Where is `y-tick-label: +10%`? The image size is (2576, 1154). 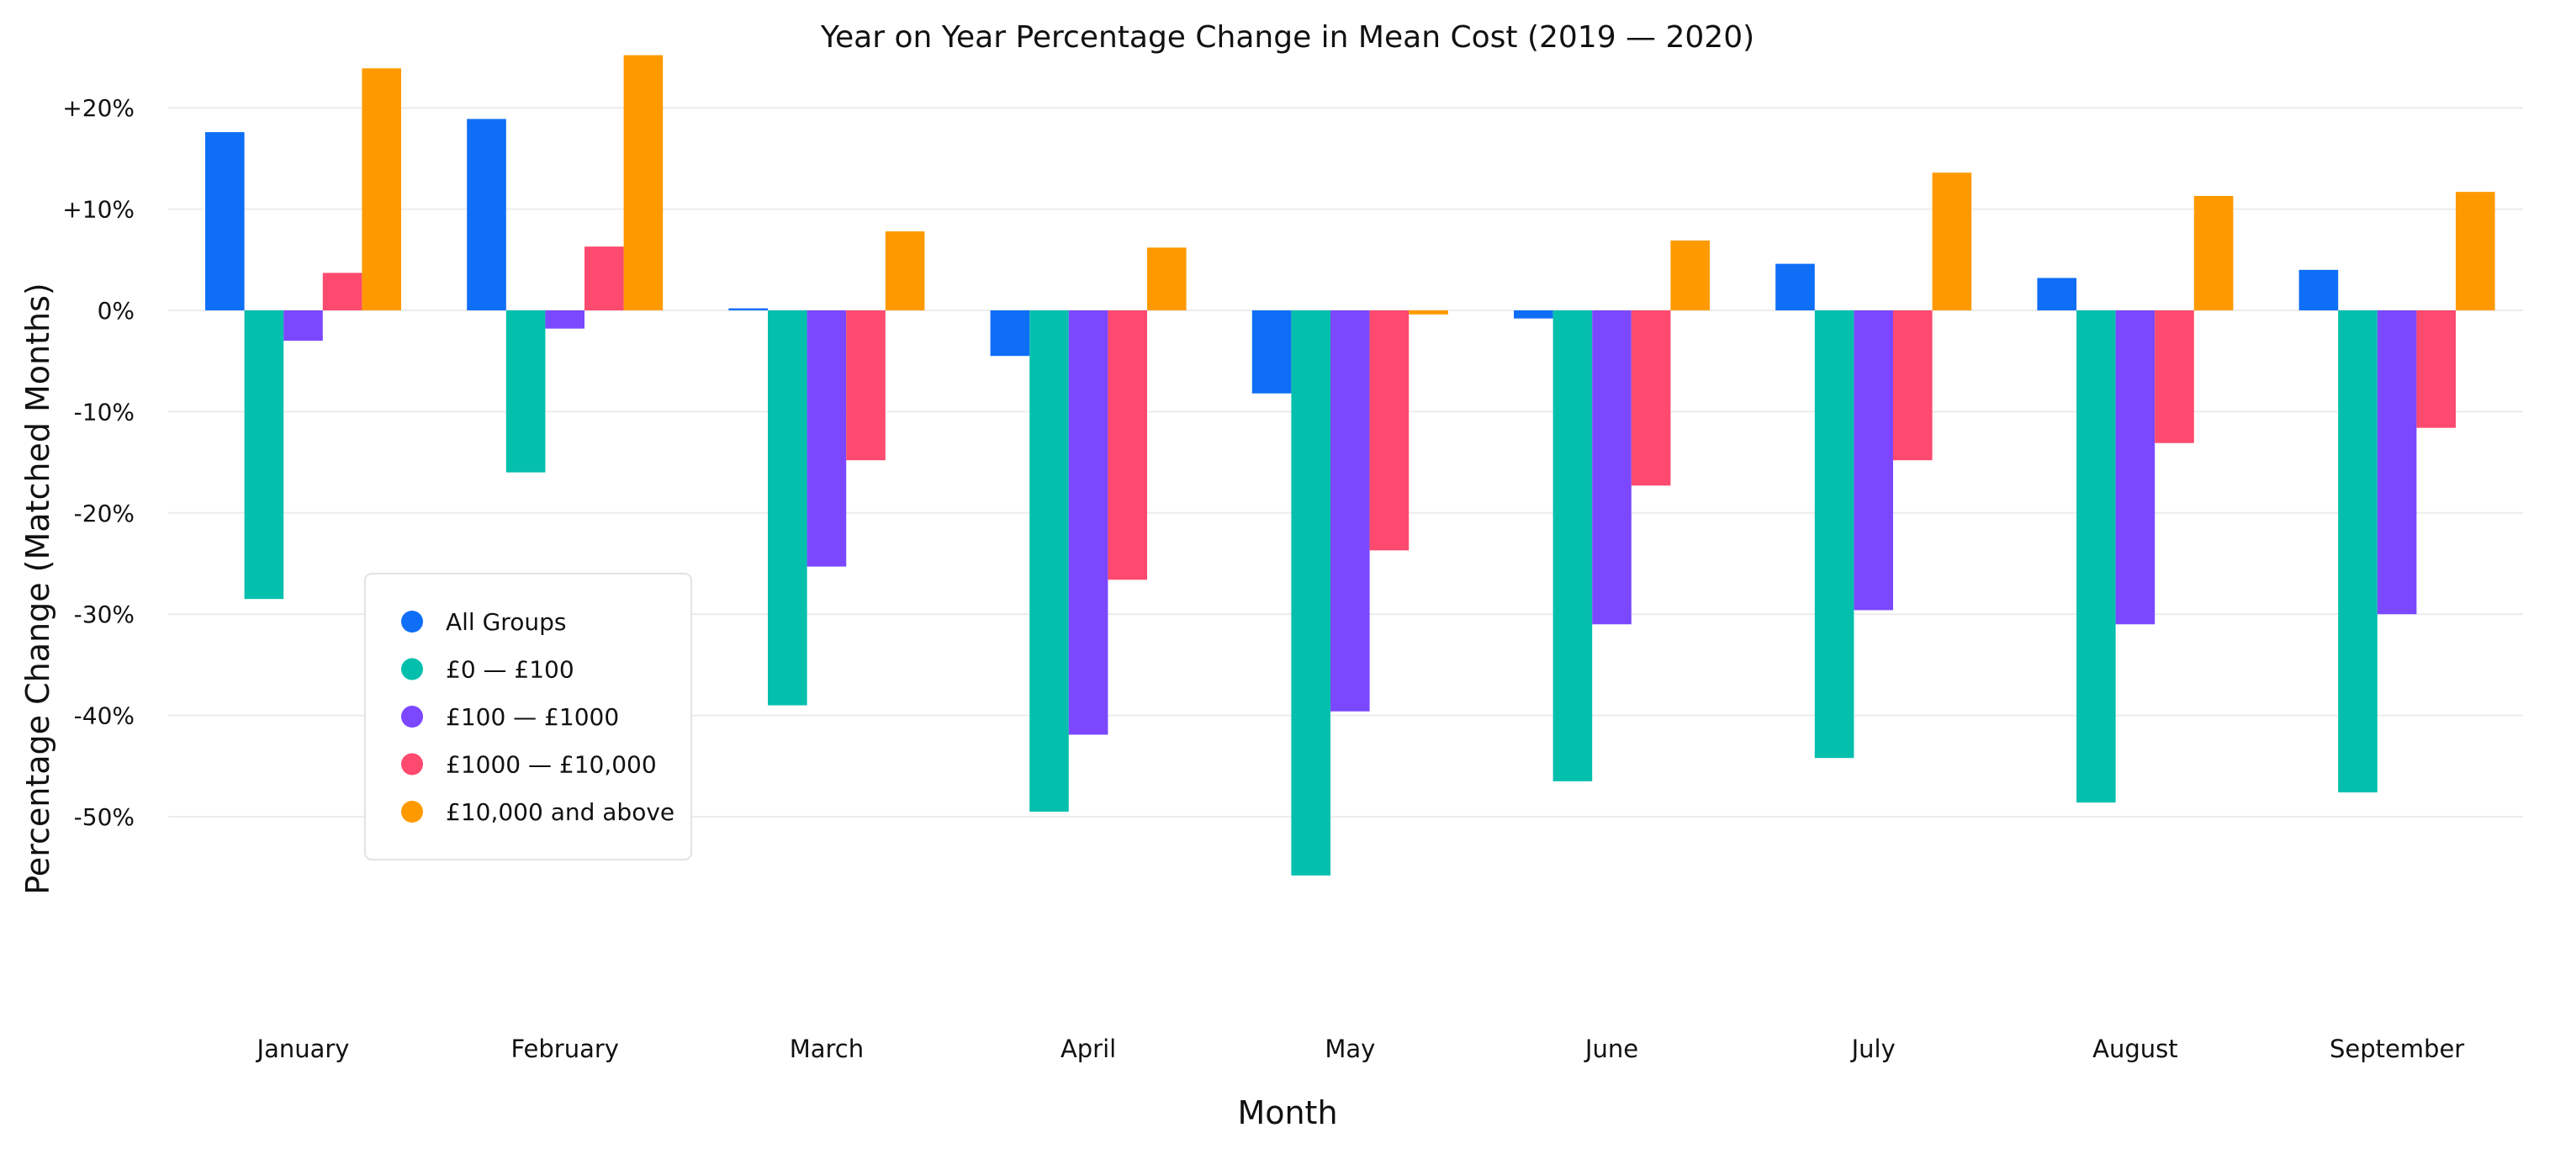
y-tick-label: +10% is located at coordinates (98, 210).